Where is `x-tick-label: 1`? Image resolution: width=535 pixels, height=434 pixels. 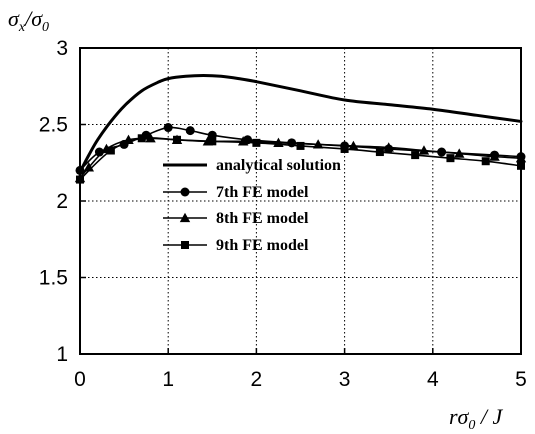
x-tick-label: 1 is located at coordinates (168, 379).